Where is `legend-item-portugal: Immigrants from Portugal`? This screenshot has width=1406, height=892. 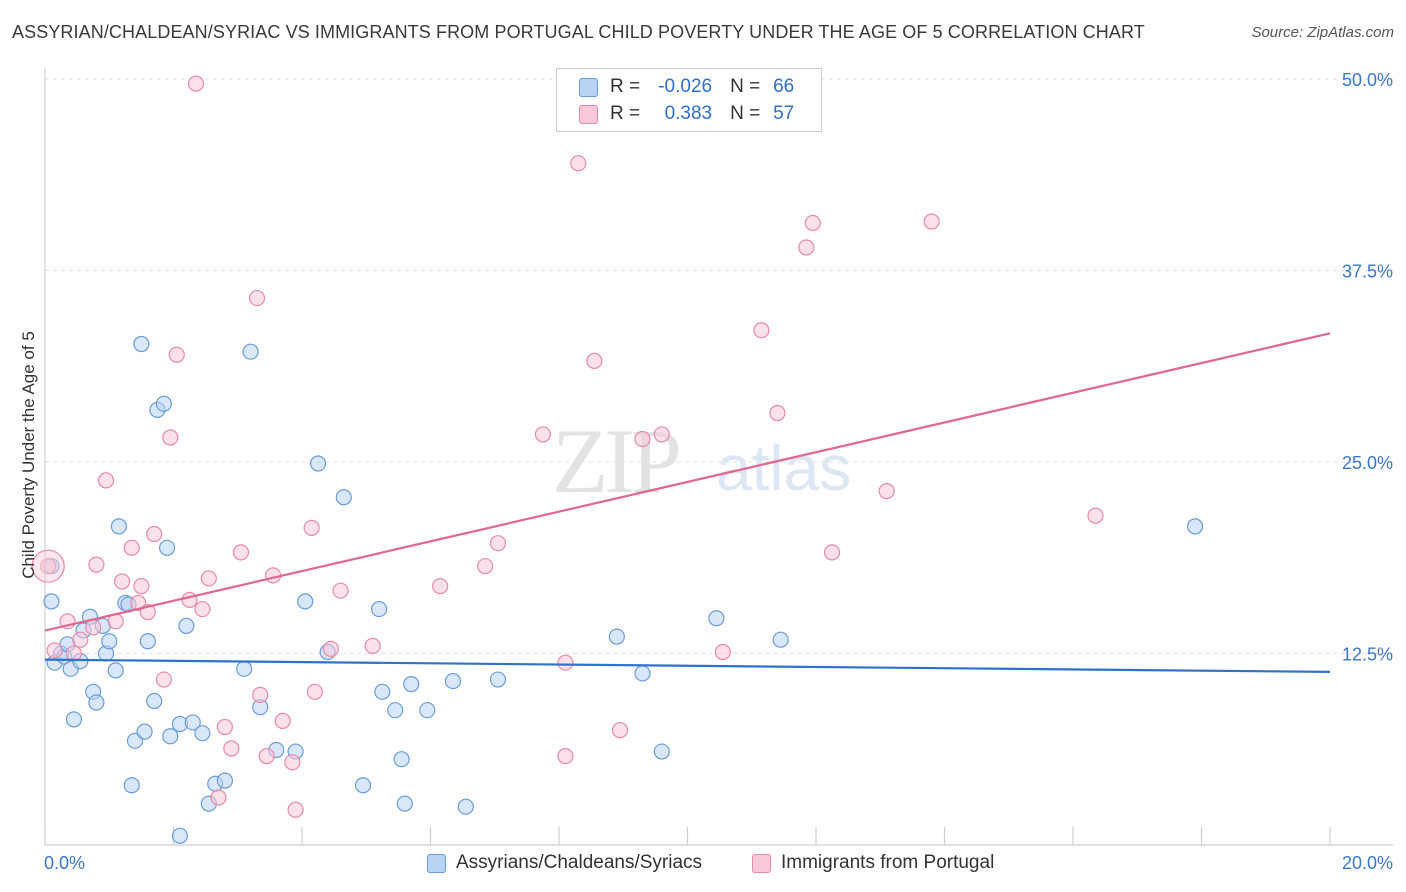
legend-item-portugal: Immigrants from Portugal is located at coordinates (873, 863).